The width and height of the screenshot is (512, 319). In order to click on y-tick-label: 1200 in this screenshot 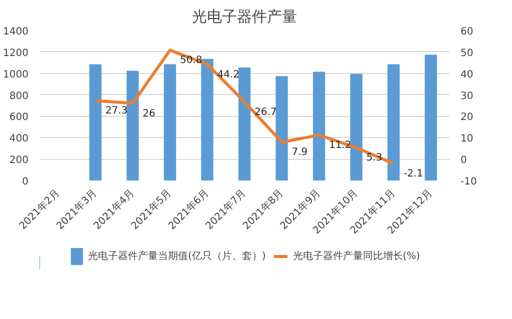, I will do `click(16, 53)`.